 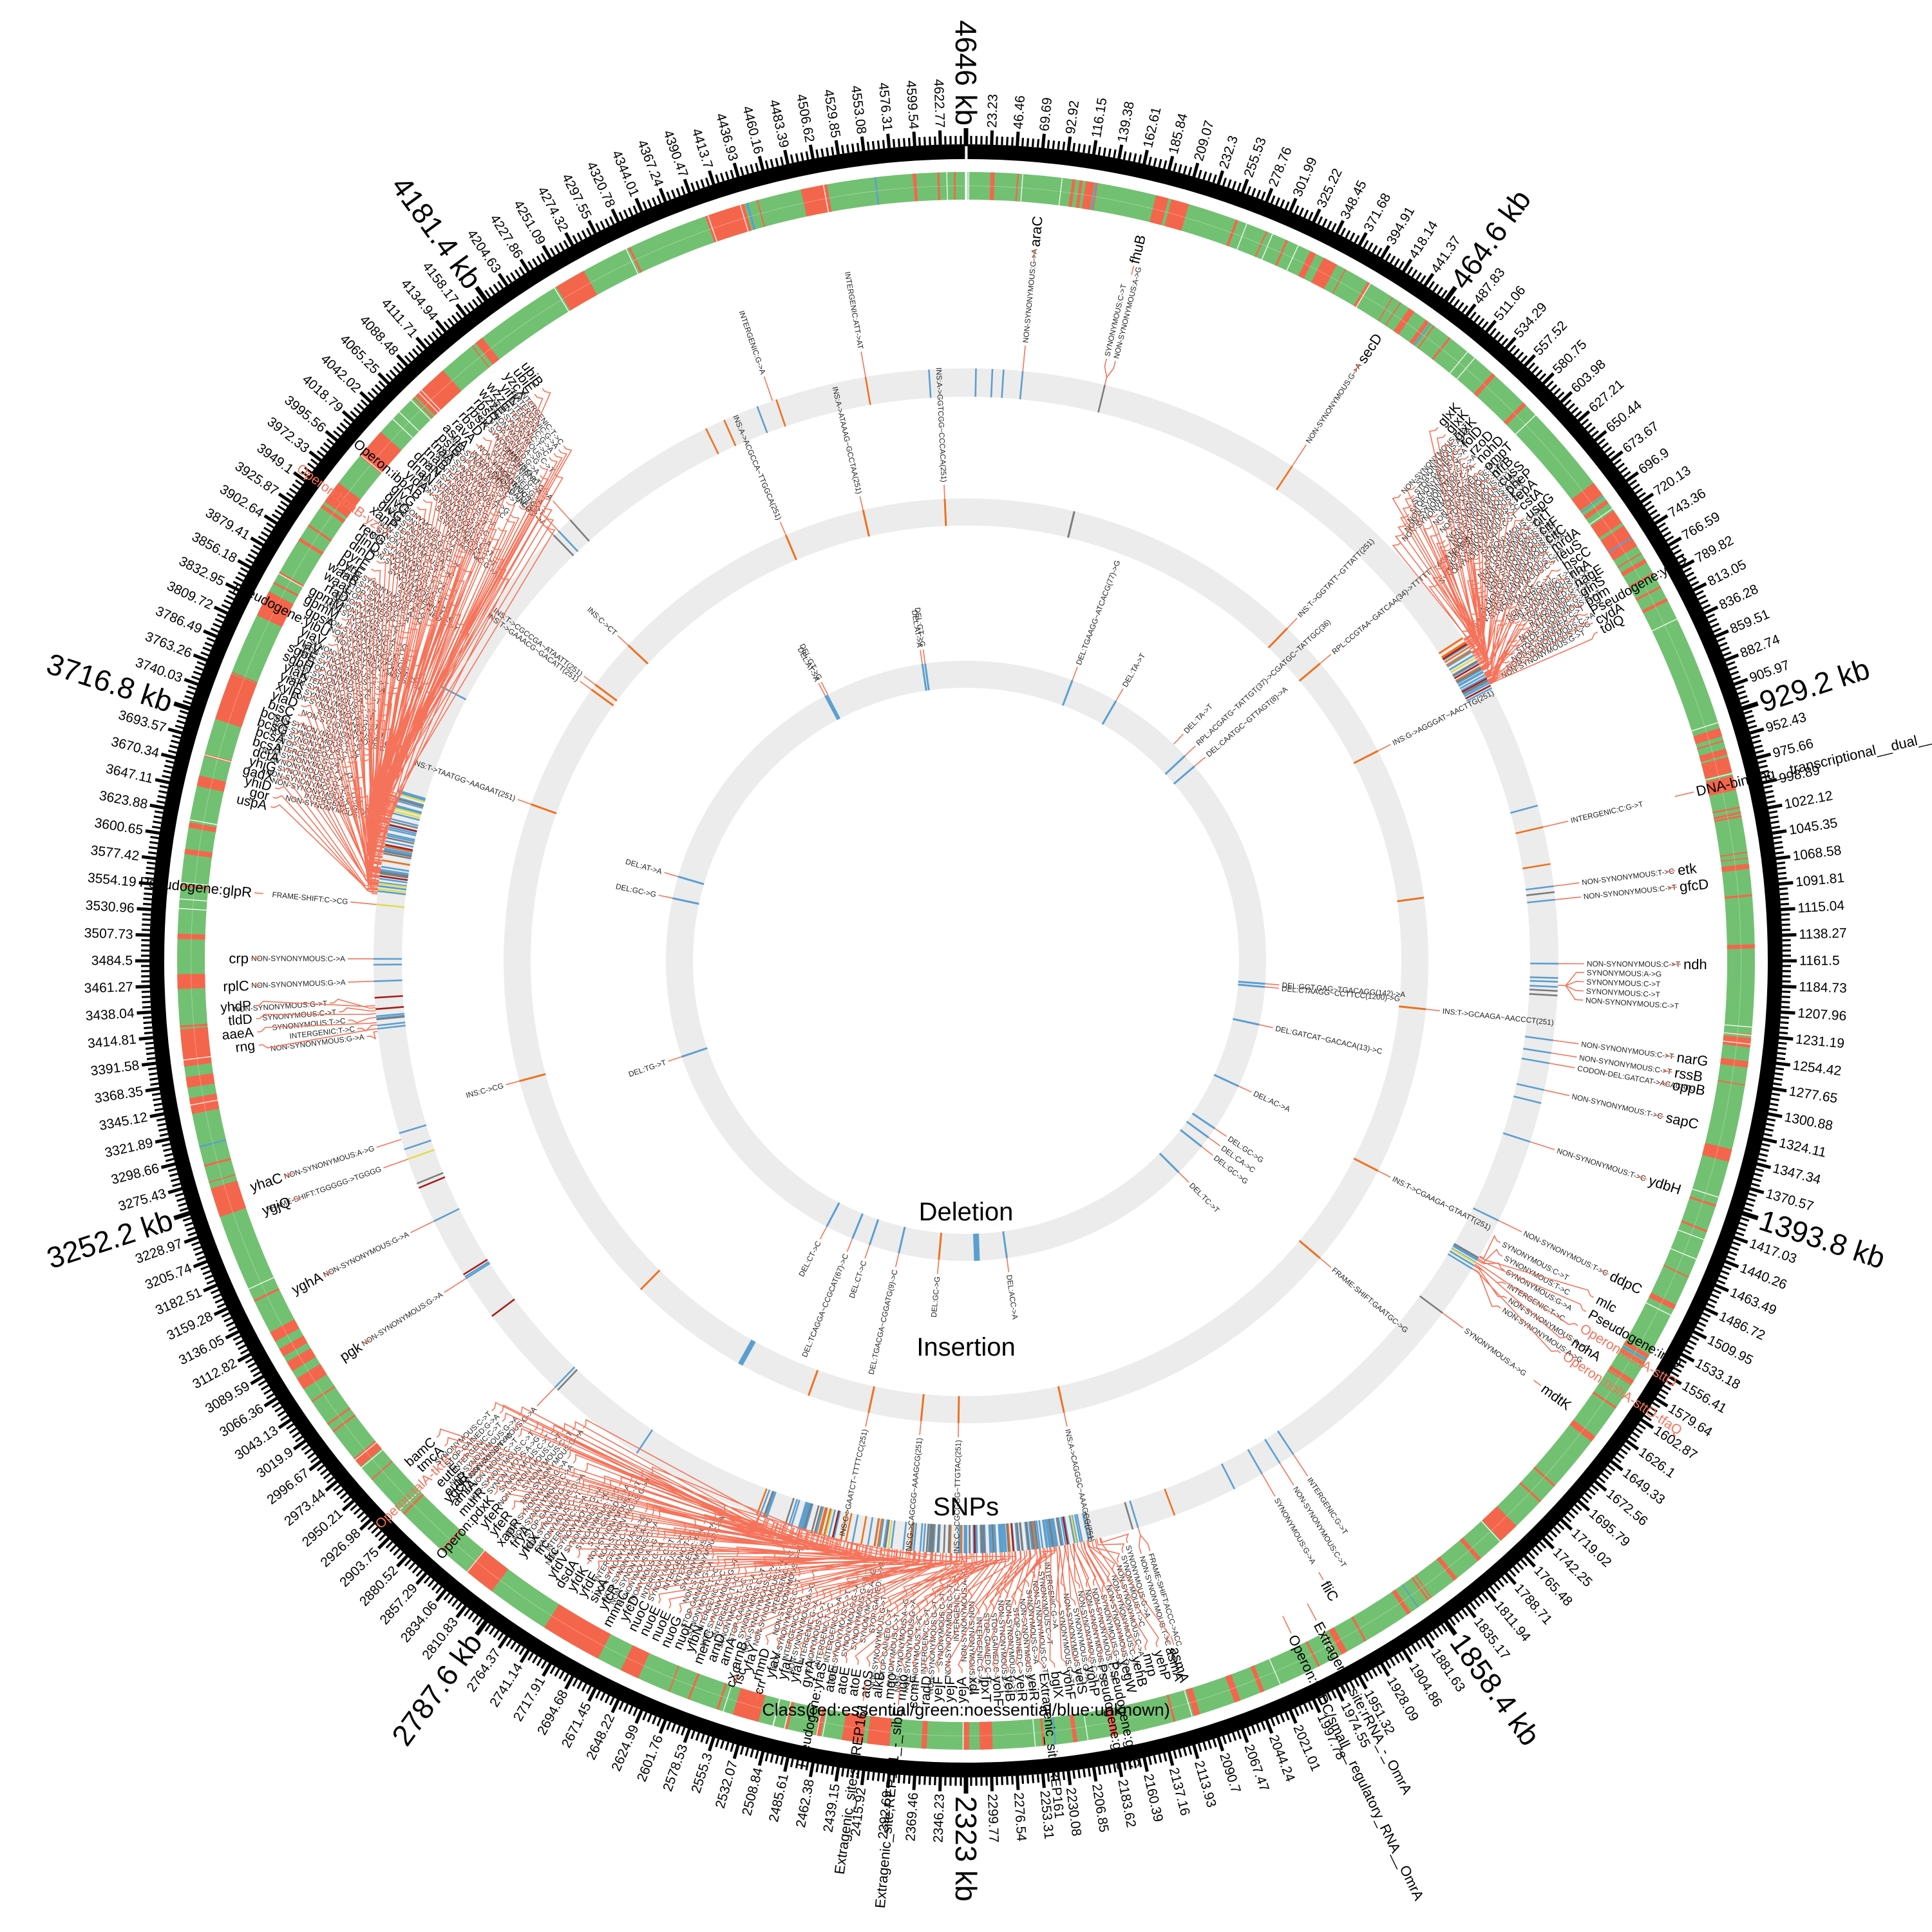 I want to click on svg-text: STOP-GAINED:C->T, so click(x=995, y=1649).